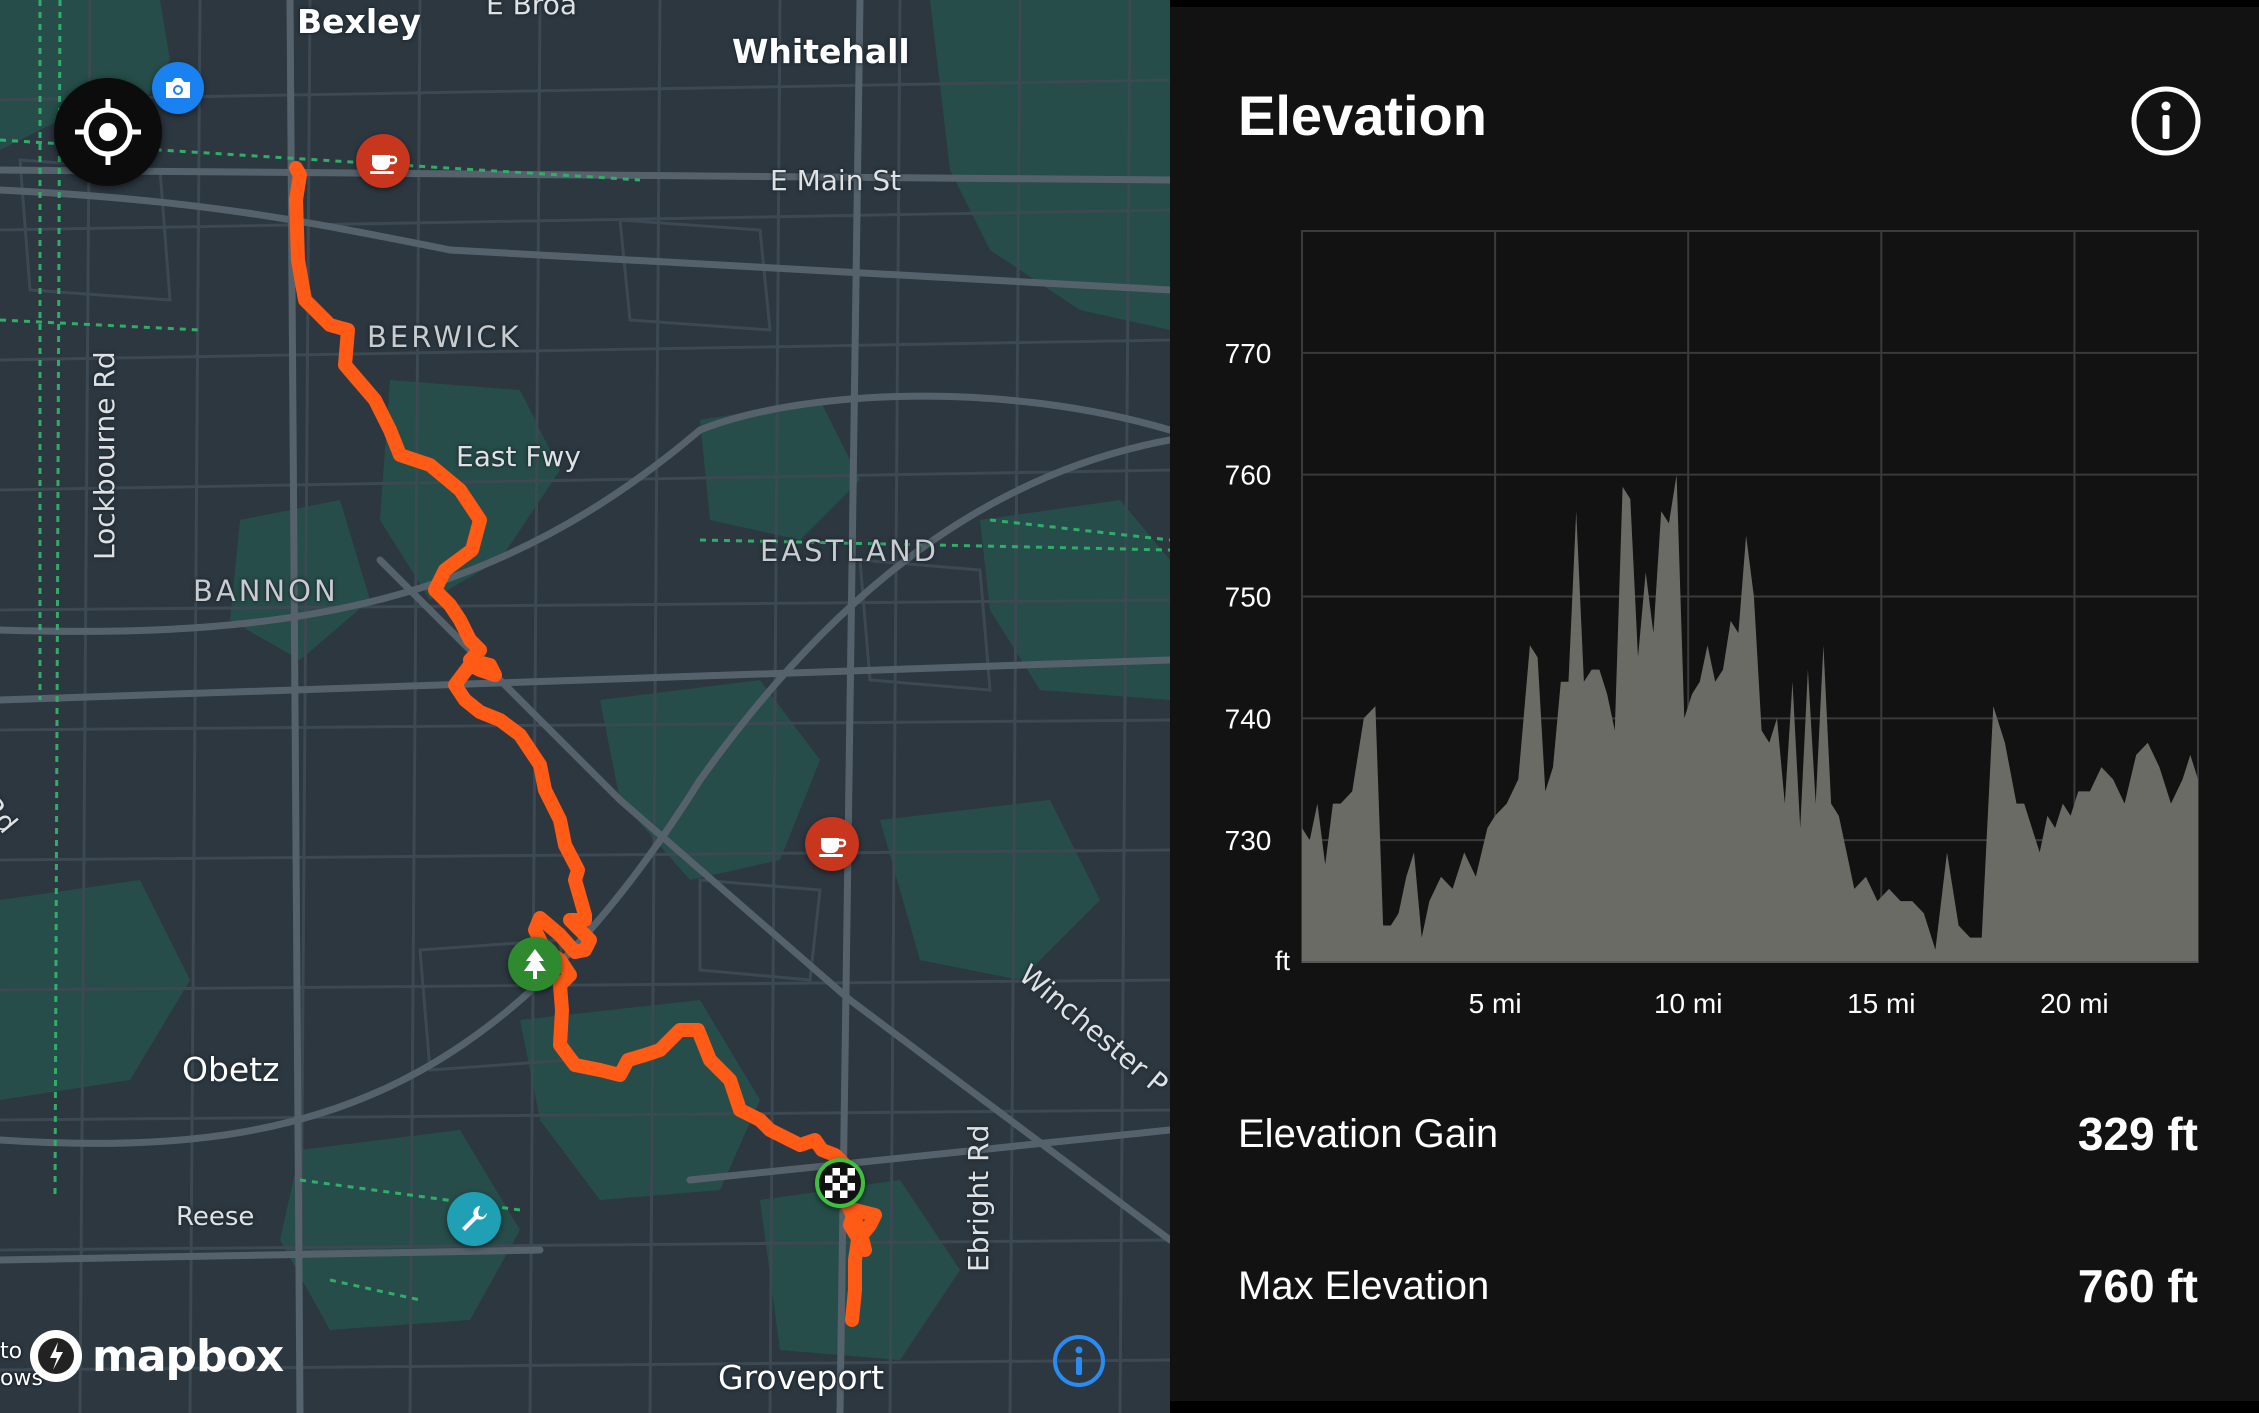 The image size is (2259, 1413). What do you see at coordinates (359, 21) in the screenshot?
I see `label-bexley: Bexley` at bounding box center [359, 21].